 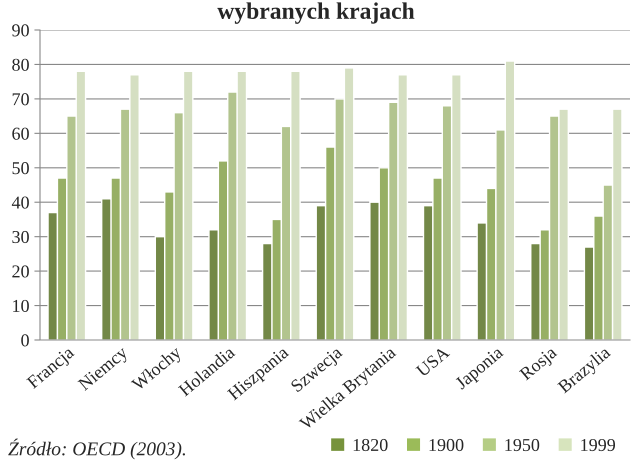 What do you see at coordinates (371, 445) in the screenshot?
I see `legend-label: 1820` at bounding box center [371, 445].